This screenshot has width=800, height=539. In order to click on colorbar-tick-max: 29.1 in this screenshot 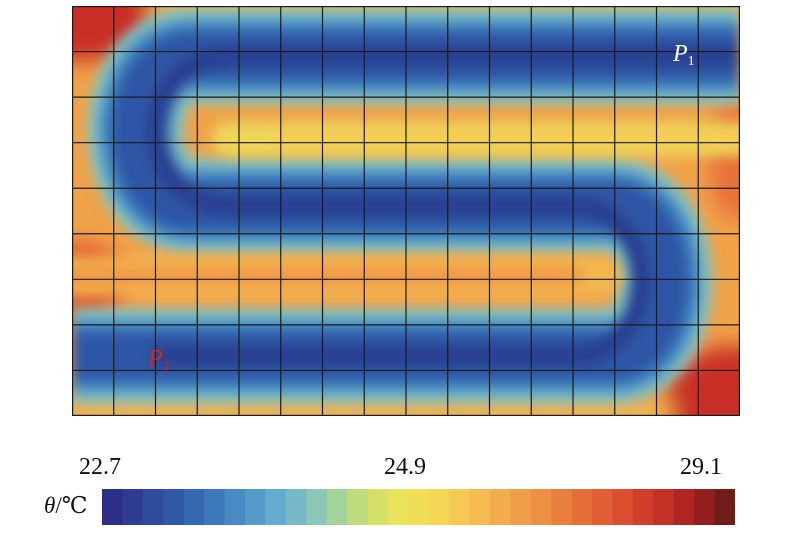, I will do `click(701, 467)`.